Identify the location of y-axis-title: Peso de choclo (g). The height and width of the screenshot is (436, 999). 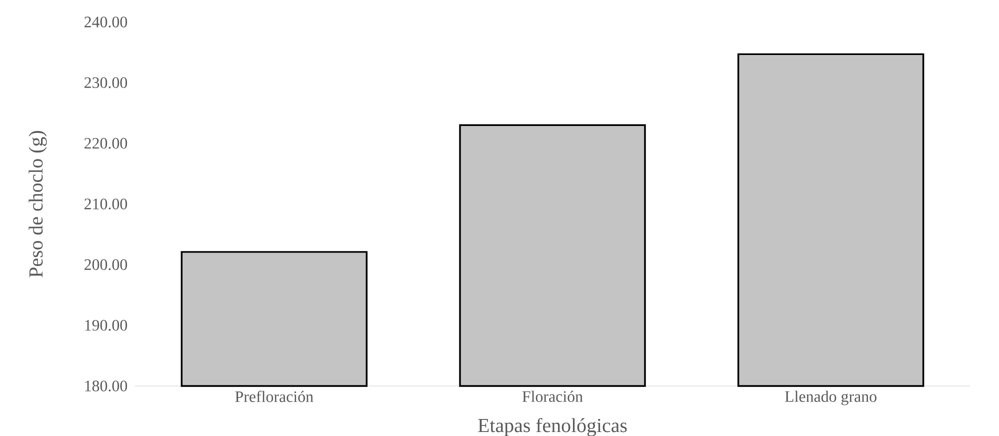
(37, 204).